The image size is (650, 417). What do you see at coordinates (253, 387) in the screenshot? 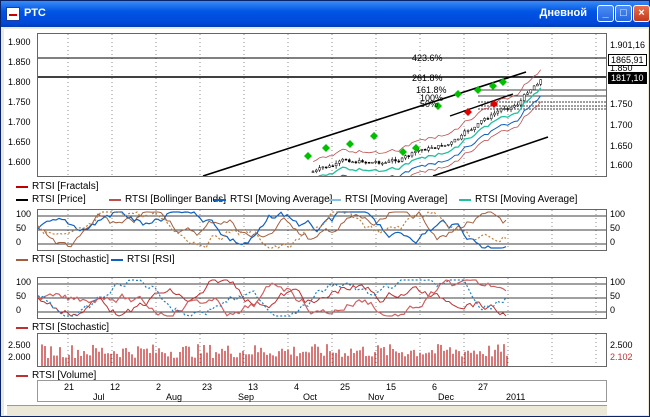
I see `time-axis-day: 13` at bounding box center [253, 387].